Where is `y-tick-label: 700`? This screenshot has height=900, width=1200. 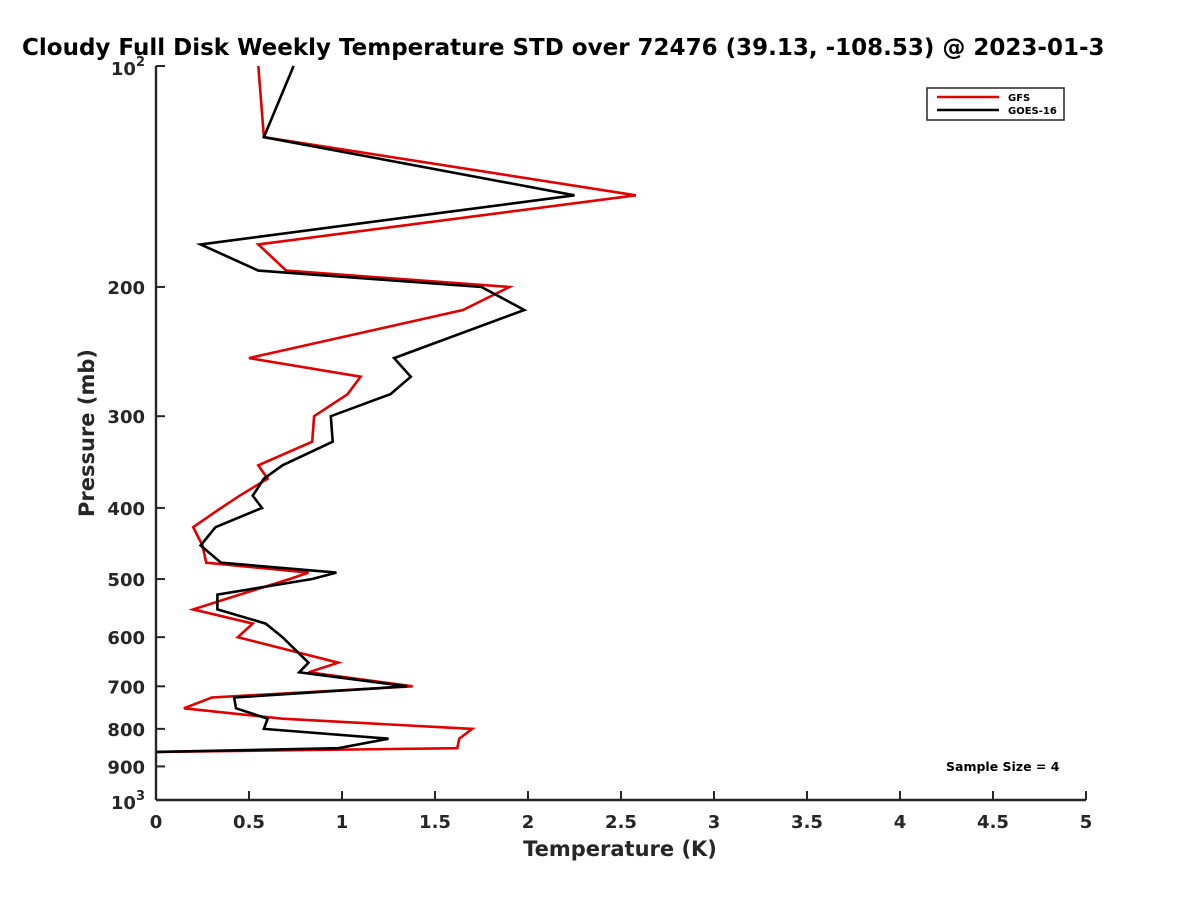 y-tick-label: 700 is located at coordinates (126, 687).